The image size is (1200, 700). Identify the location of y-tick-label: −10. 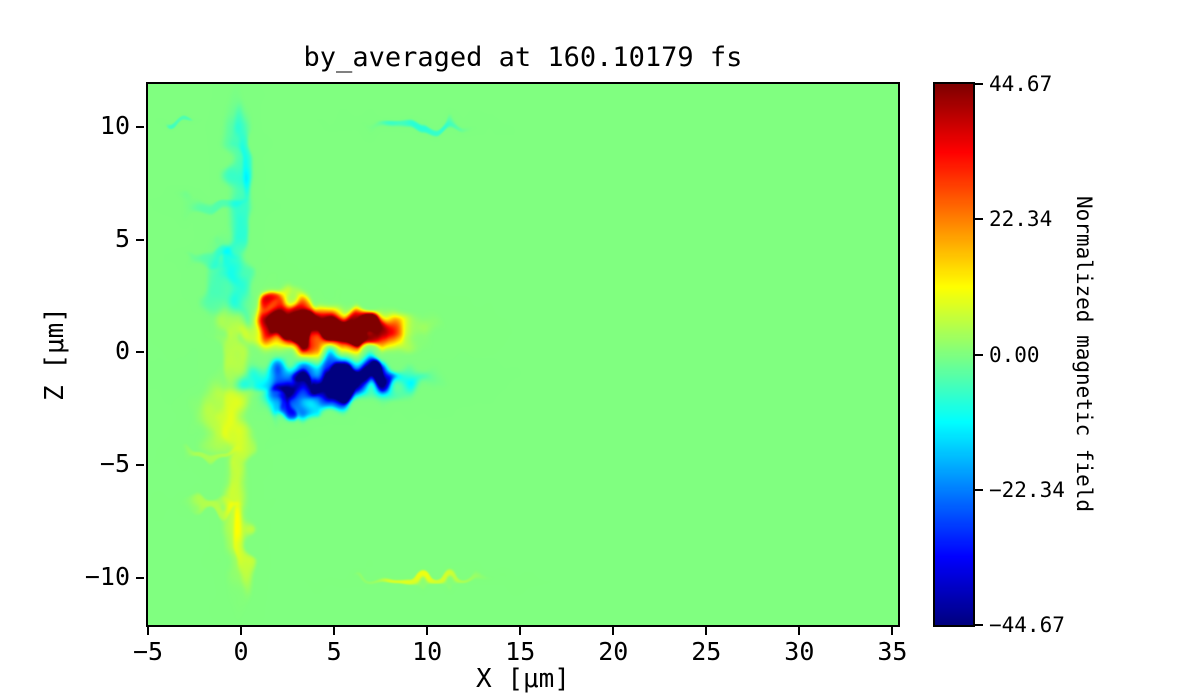
(107, 576).